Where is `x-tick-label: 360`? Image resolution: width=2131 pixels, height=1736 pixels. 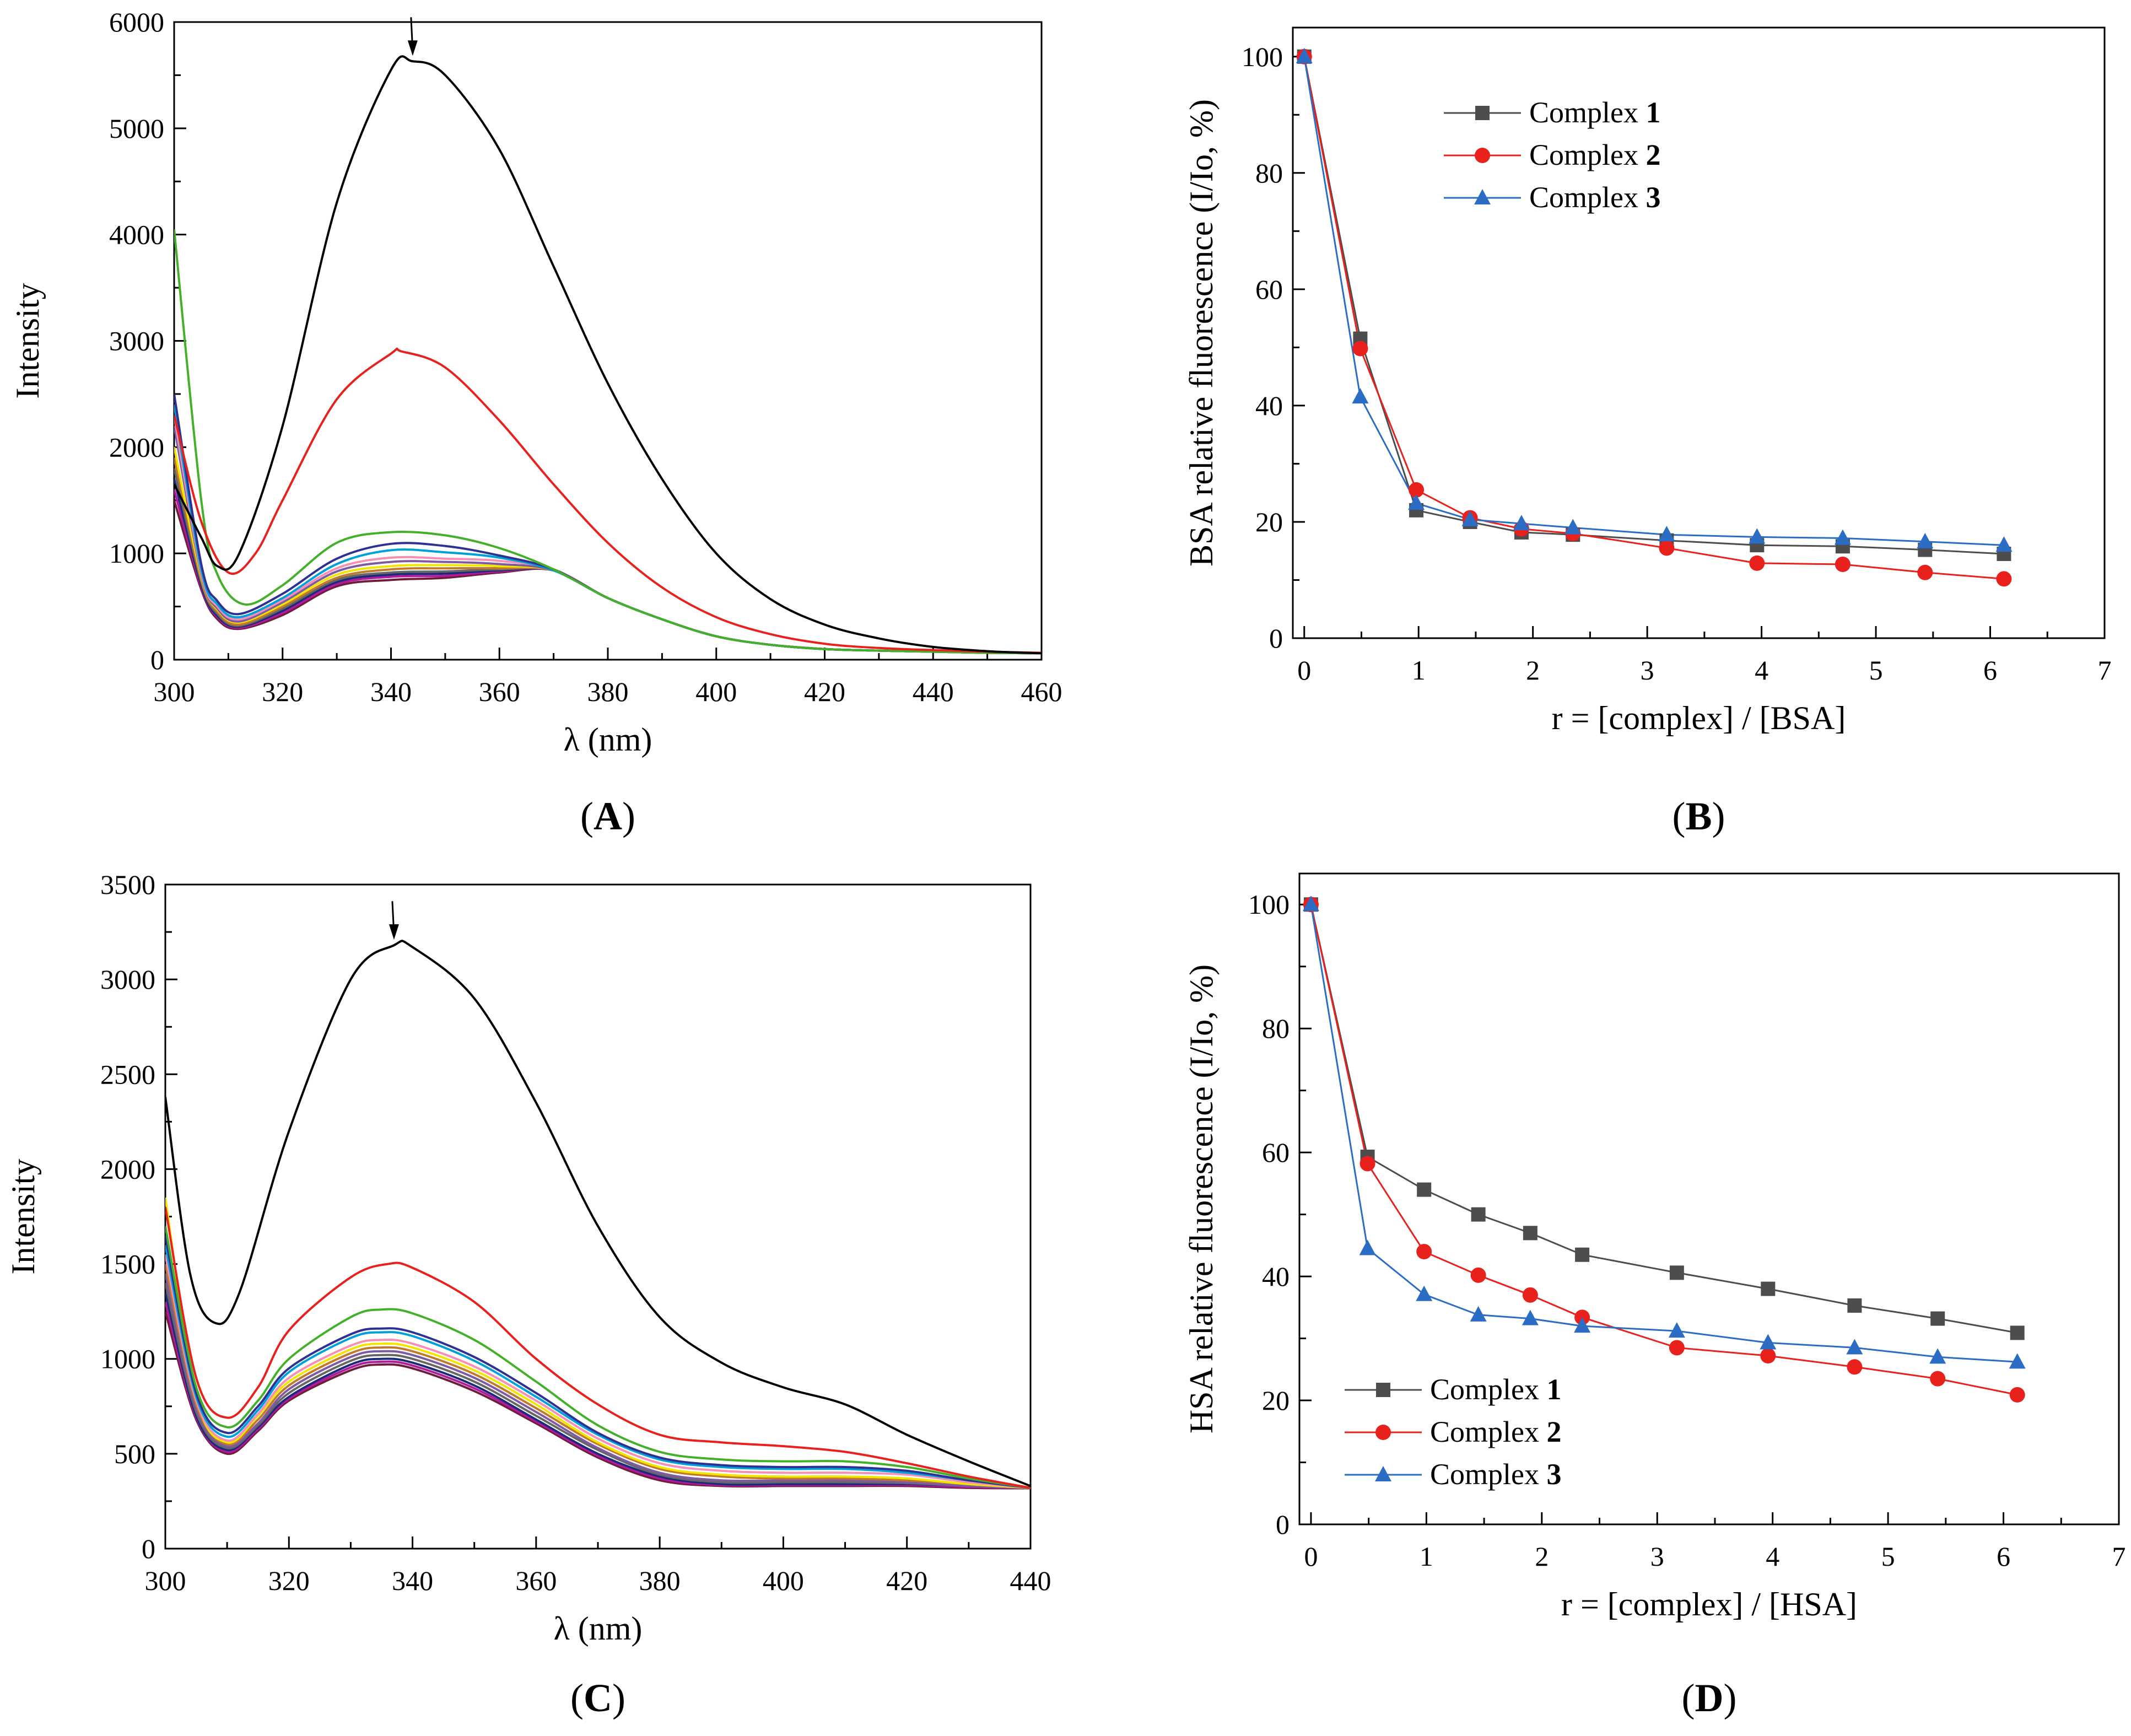
x-tick-label: 360 is located at coordinates (499, 691).